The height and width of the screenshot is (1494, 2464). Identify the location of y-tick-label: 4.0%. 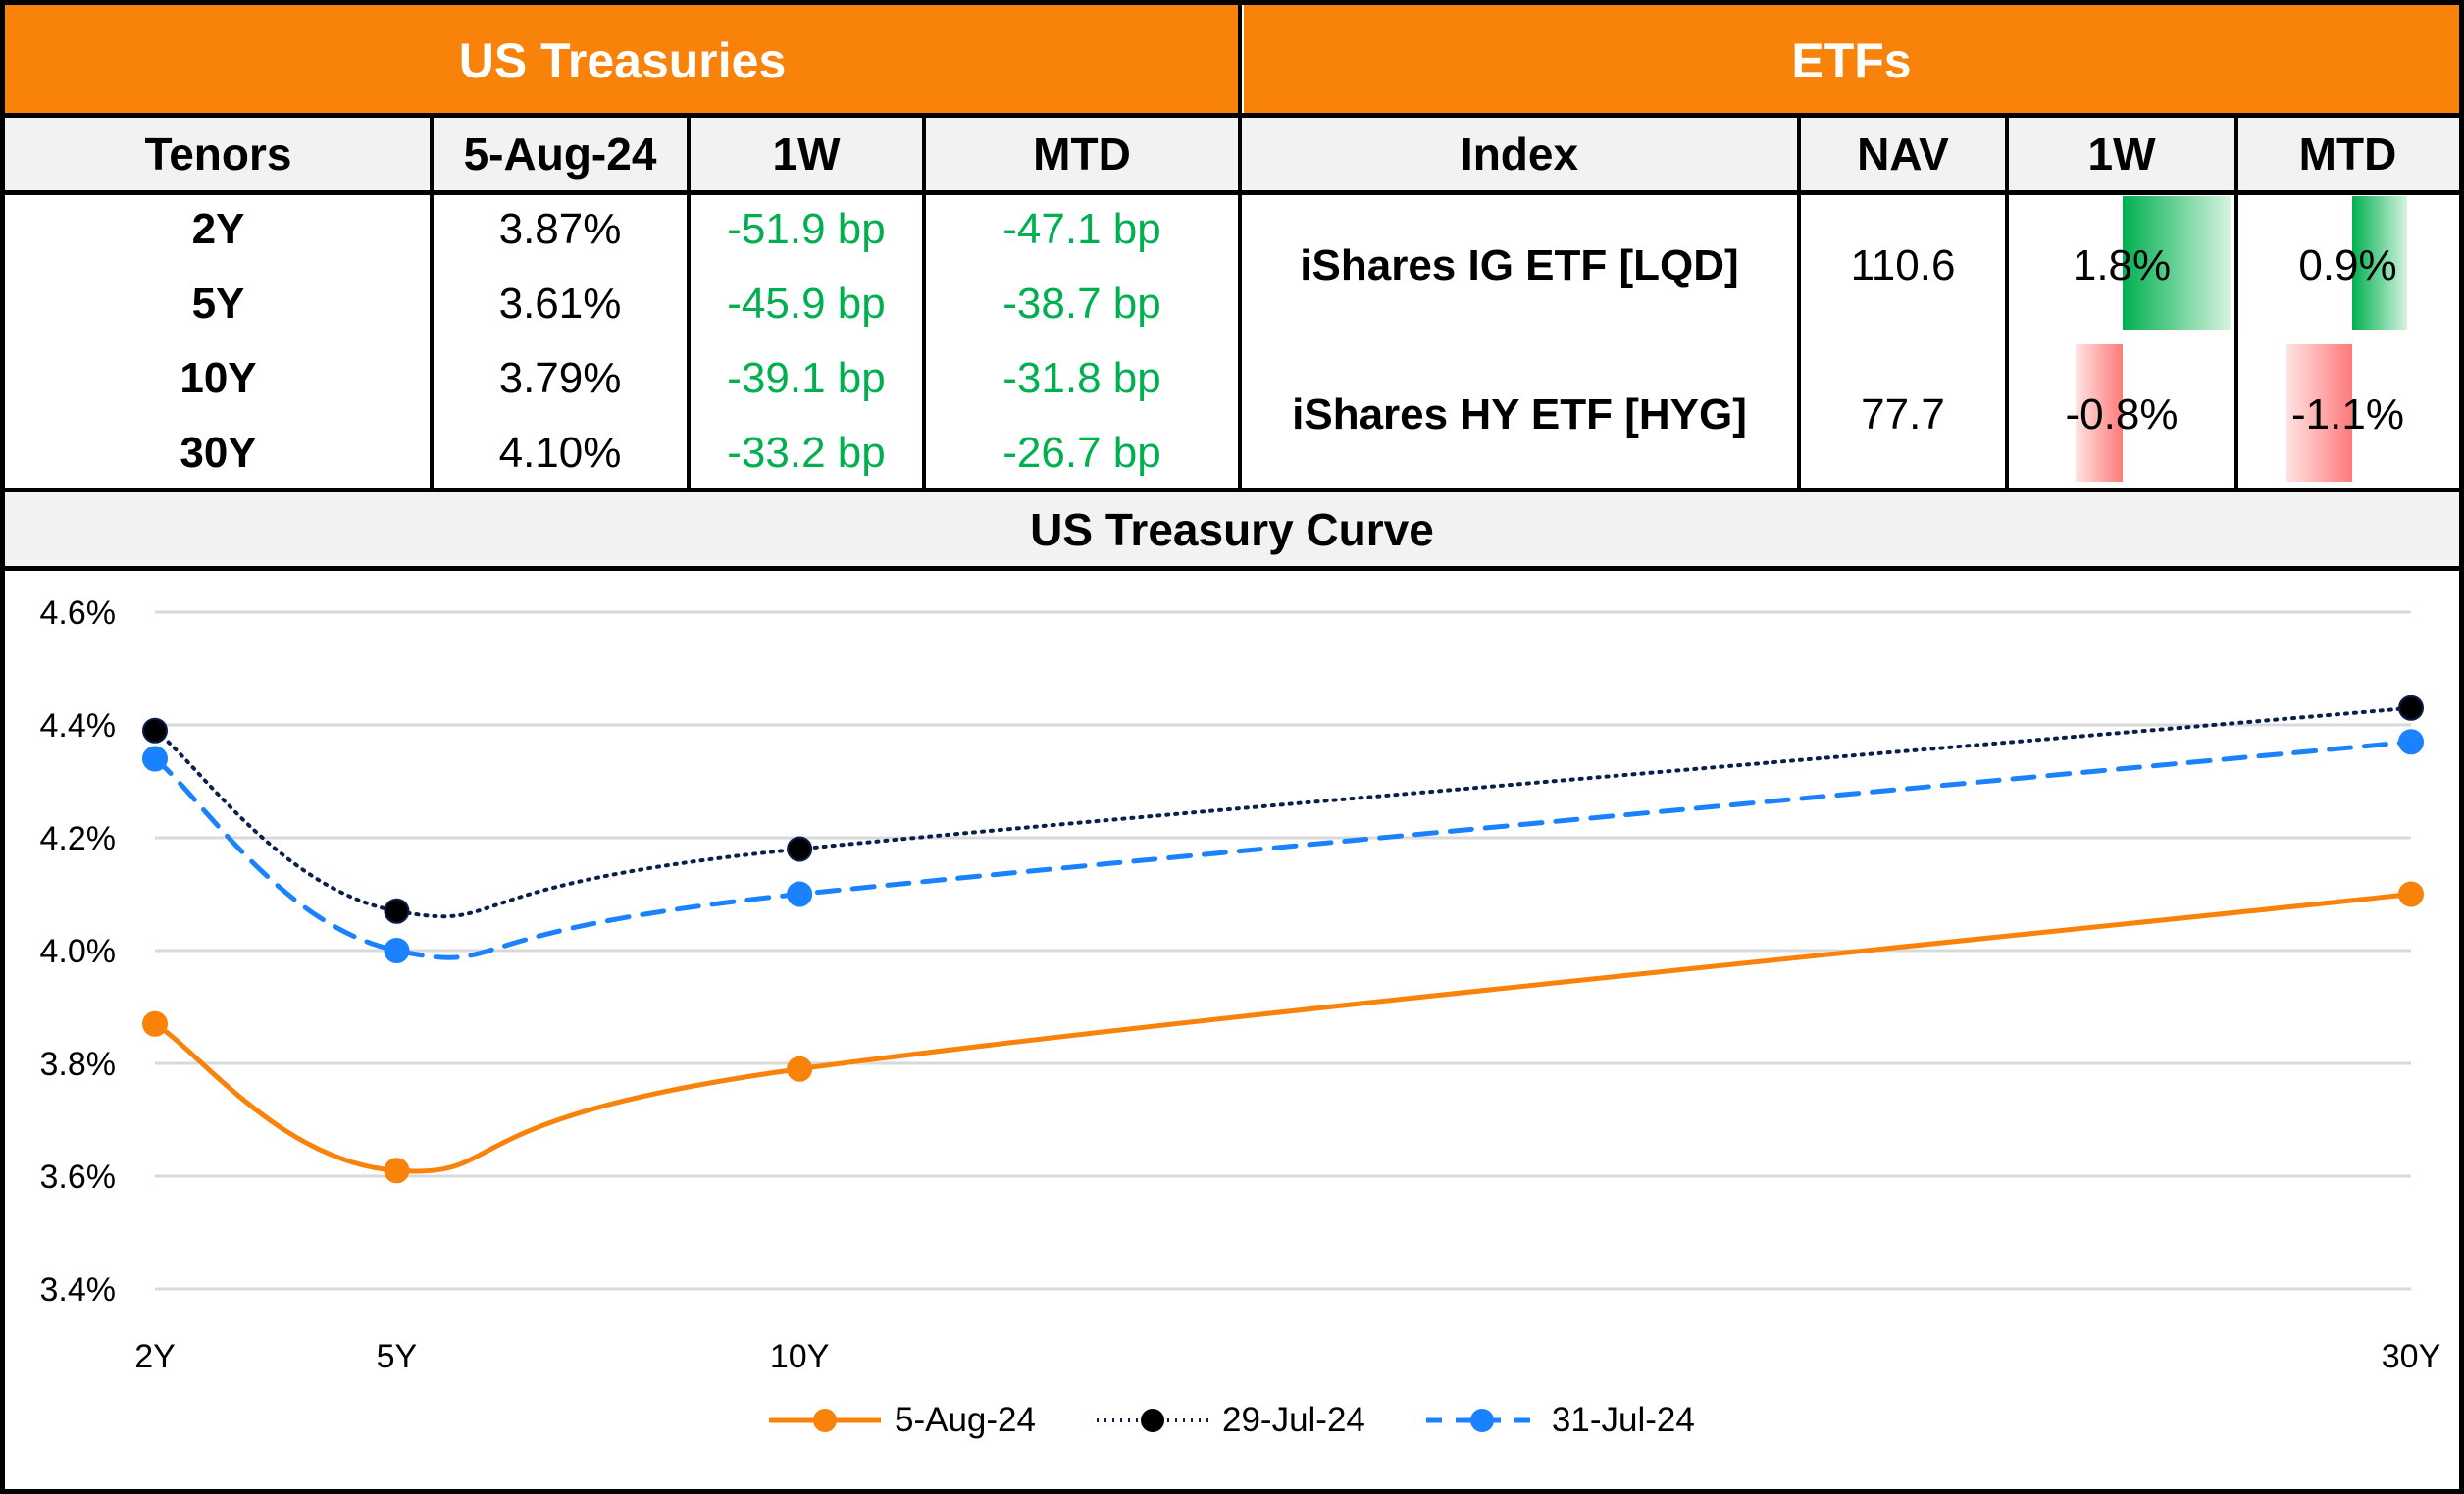
(78, 951).